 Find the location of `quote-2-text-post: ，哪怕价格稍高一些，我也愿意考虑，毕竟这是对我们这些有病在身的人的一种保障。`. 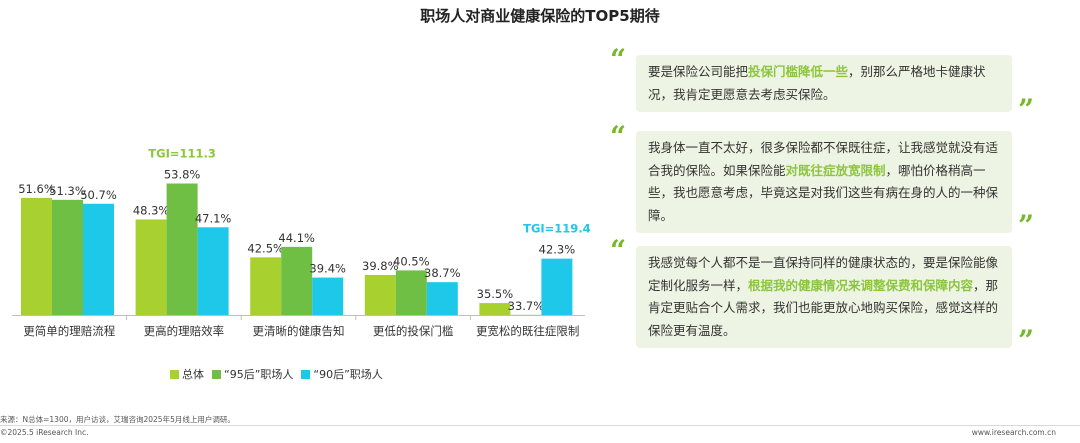

quote-2-text-post: ，哪怕价格稍高一些，我也愿意考虑，毕竟这是对我们这些有病在身的人的一种保障。 is located at coordinates (823, 192).